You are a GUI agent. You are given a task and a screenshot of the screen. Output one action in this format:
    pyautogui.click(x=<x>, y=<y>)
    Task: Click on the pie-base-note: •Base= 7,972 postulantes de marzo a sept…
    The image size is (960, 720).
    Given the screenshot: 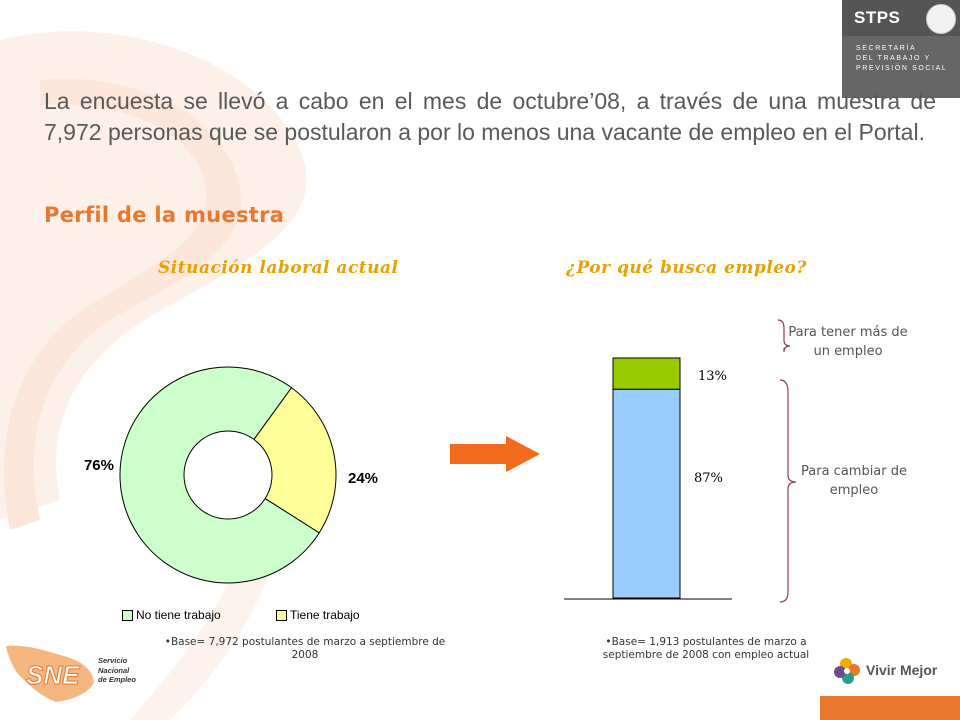 What is the action you would take?
    pyautogui.click(x=305, y=648)
    